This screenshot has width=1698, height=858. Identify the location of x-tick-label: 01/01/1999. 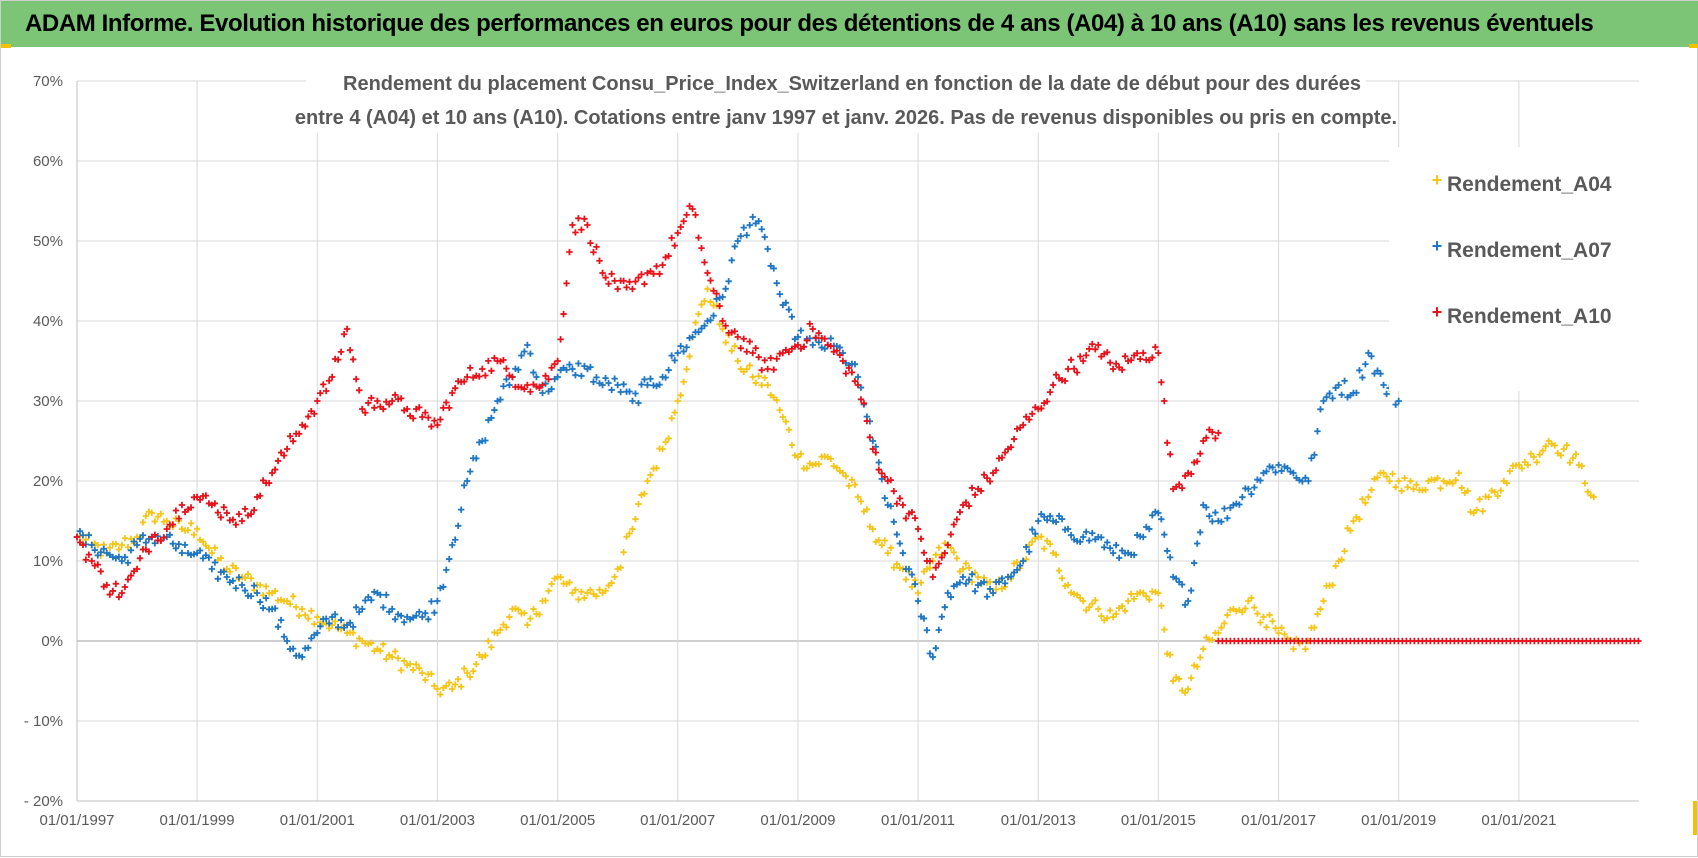
(197, 820).